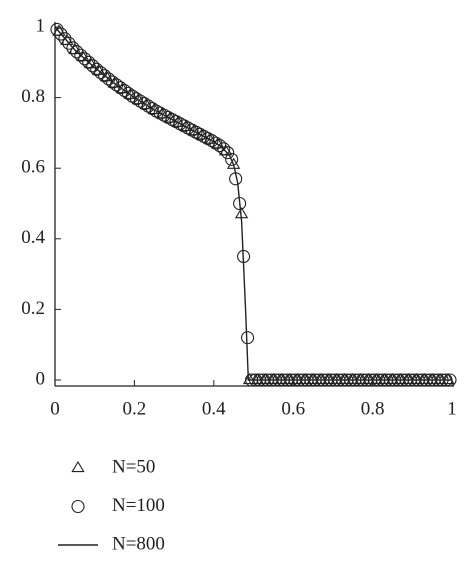 The image size is (474, 567). Describe the element at coordinates (138, 543) in the screenshot. I see `legend-label: N=800` at that location.